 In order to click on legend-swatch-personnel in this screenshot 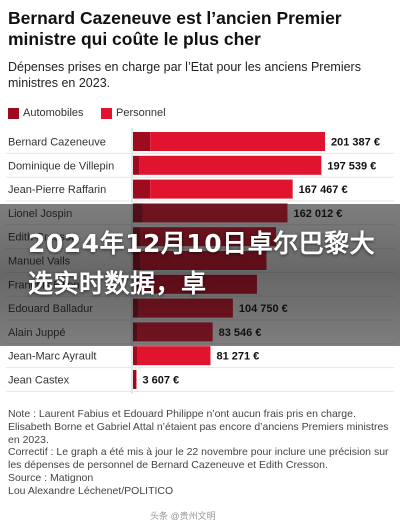, I will do `click(106, 113)`.